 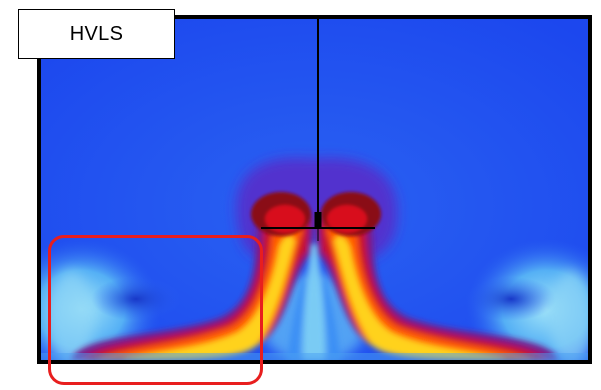 I want to click on ceiling-fan-icon, so click(x=318, y=130).